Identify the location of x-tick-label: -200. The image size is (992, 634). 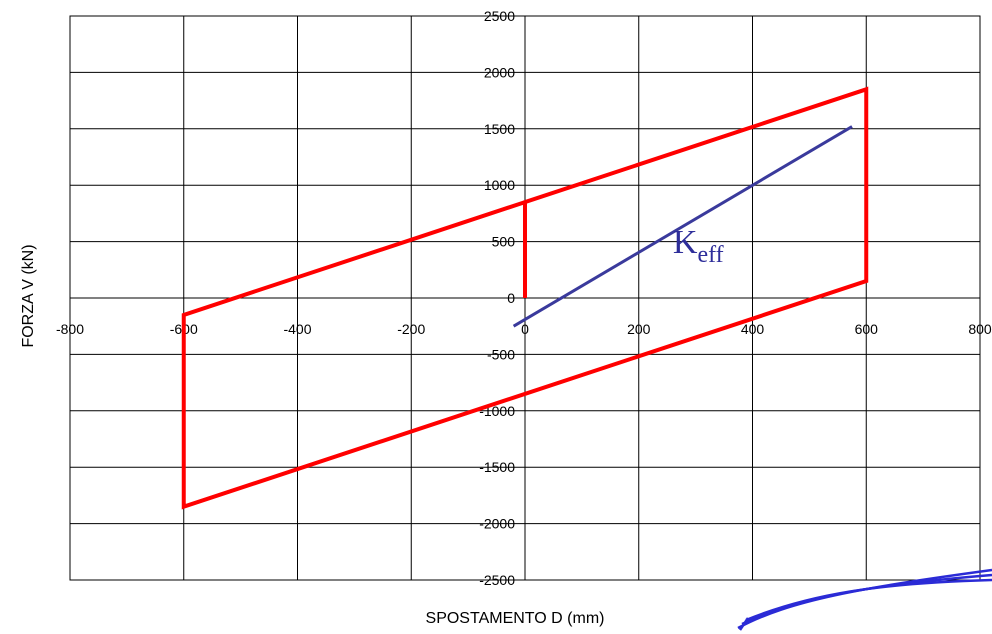
(411, 329).